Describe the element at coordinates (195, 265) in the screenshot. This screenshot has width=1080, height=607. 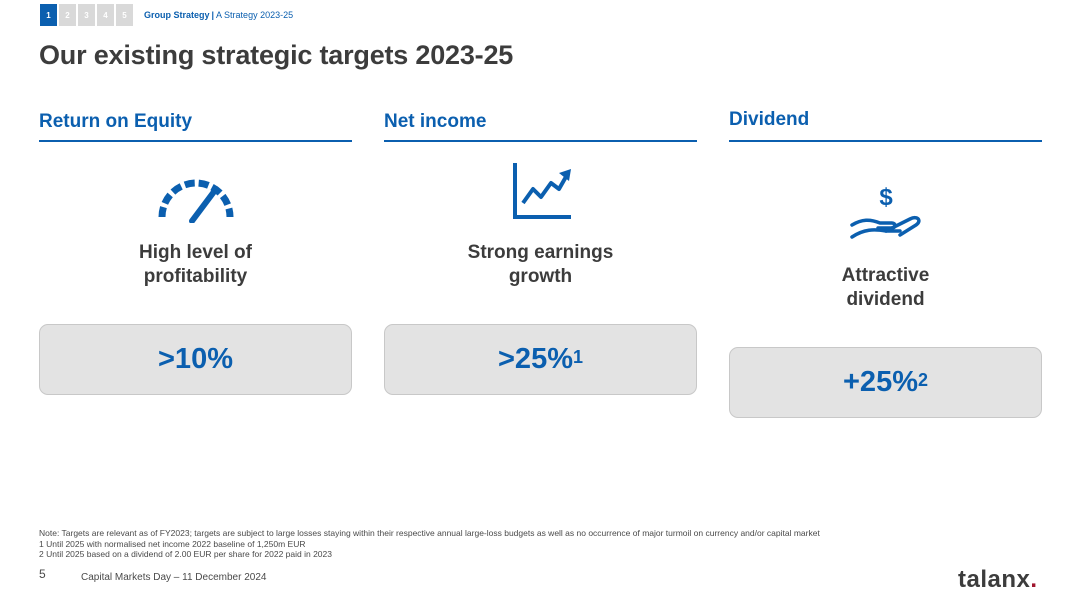
I see `target-description: High level of profitability` at that location.